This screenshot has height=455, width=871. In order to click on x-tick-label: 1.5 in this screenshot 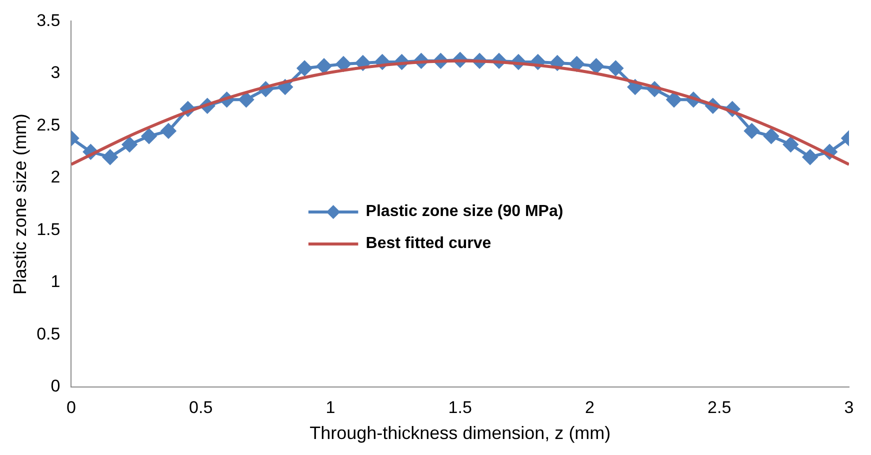, I will do `click(460, 407)`.